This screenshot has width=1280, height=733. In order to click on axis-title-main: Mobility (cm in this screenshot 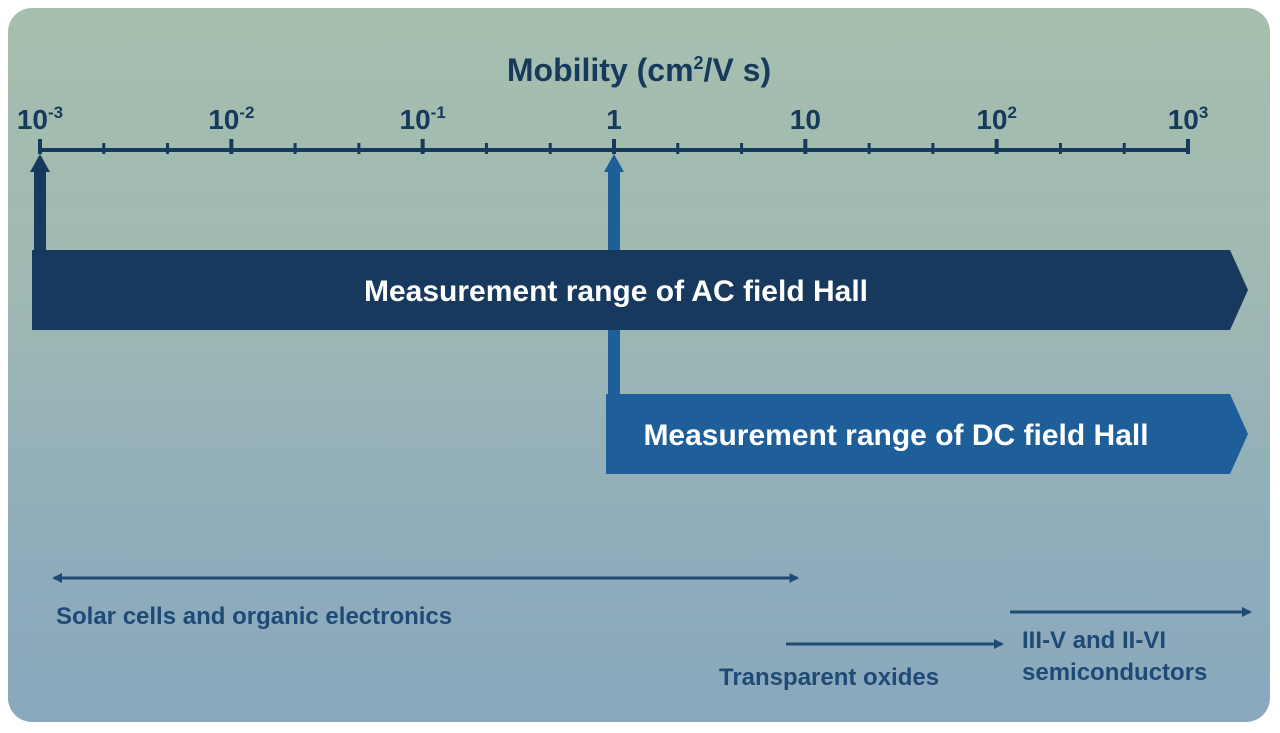, I will do `click(600, 70)`.